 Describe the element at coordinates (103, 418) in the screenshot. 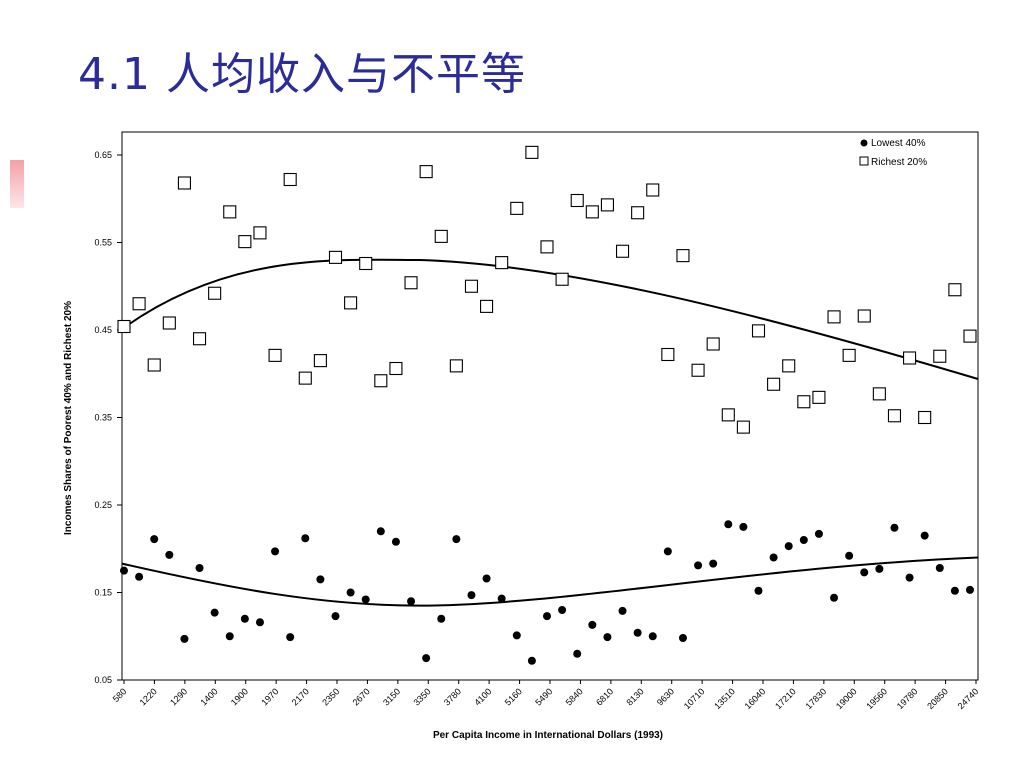

I see `y-tick-label: 0.35` at that location.